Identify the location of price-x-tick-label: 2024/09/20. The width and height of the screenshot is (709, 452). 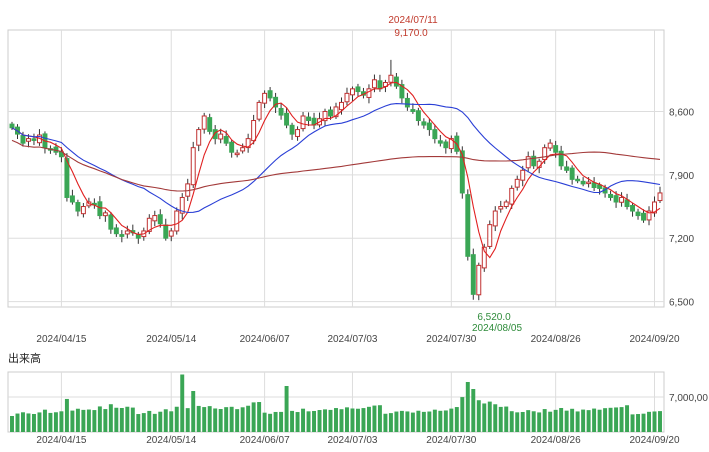
(654, 339).